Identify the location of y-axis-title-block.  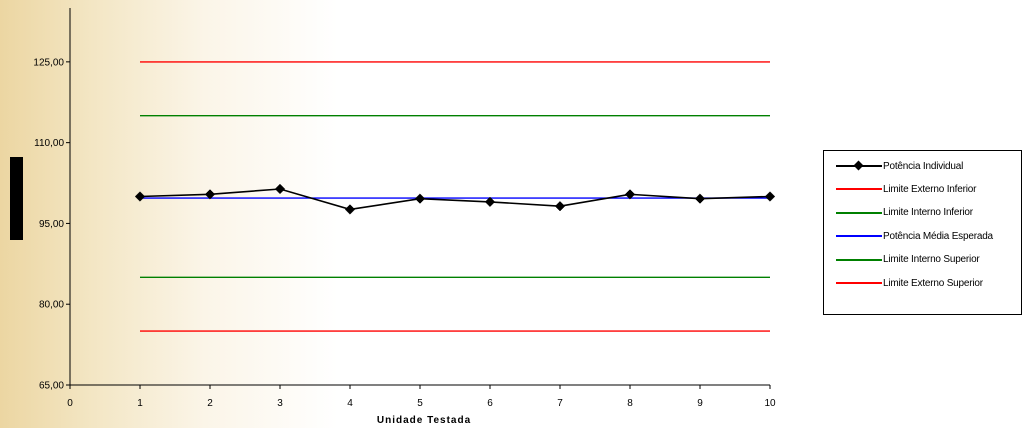
(16, 198).